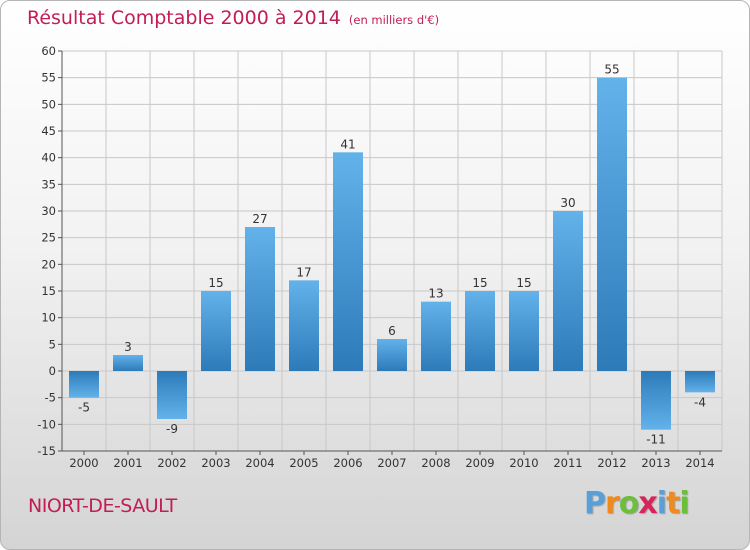 The image size is (750, 550). Describe the element at coordinates (391, 463) in the screenshot. I see `x-tick-label-2007: 2007` at that location.